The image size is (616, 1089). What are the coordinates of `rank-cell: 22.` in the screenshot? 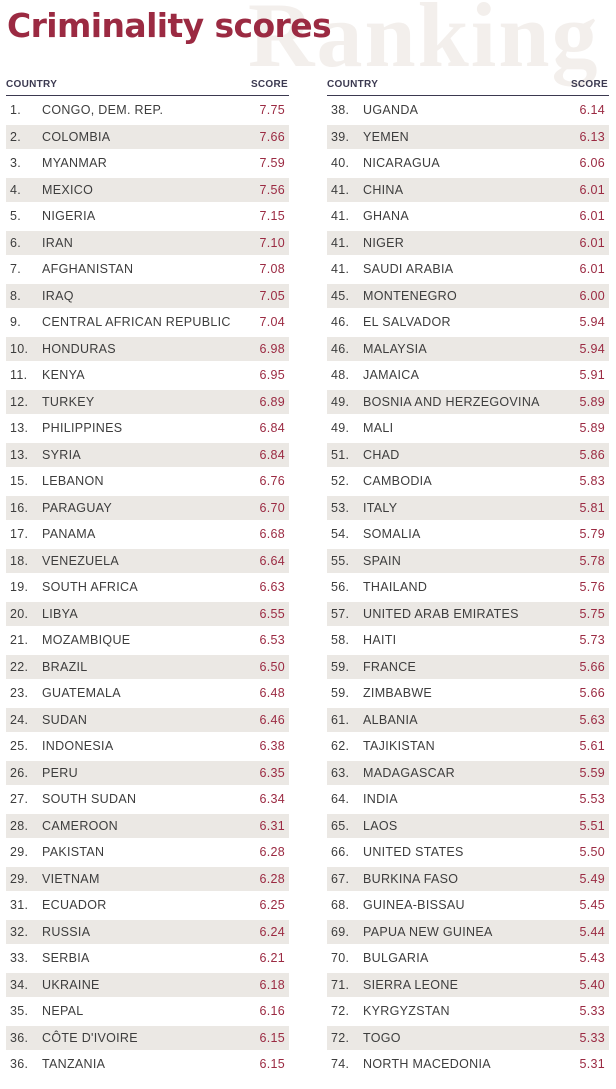 It's located at (19, 666).